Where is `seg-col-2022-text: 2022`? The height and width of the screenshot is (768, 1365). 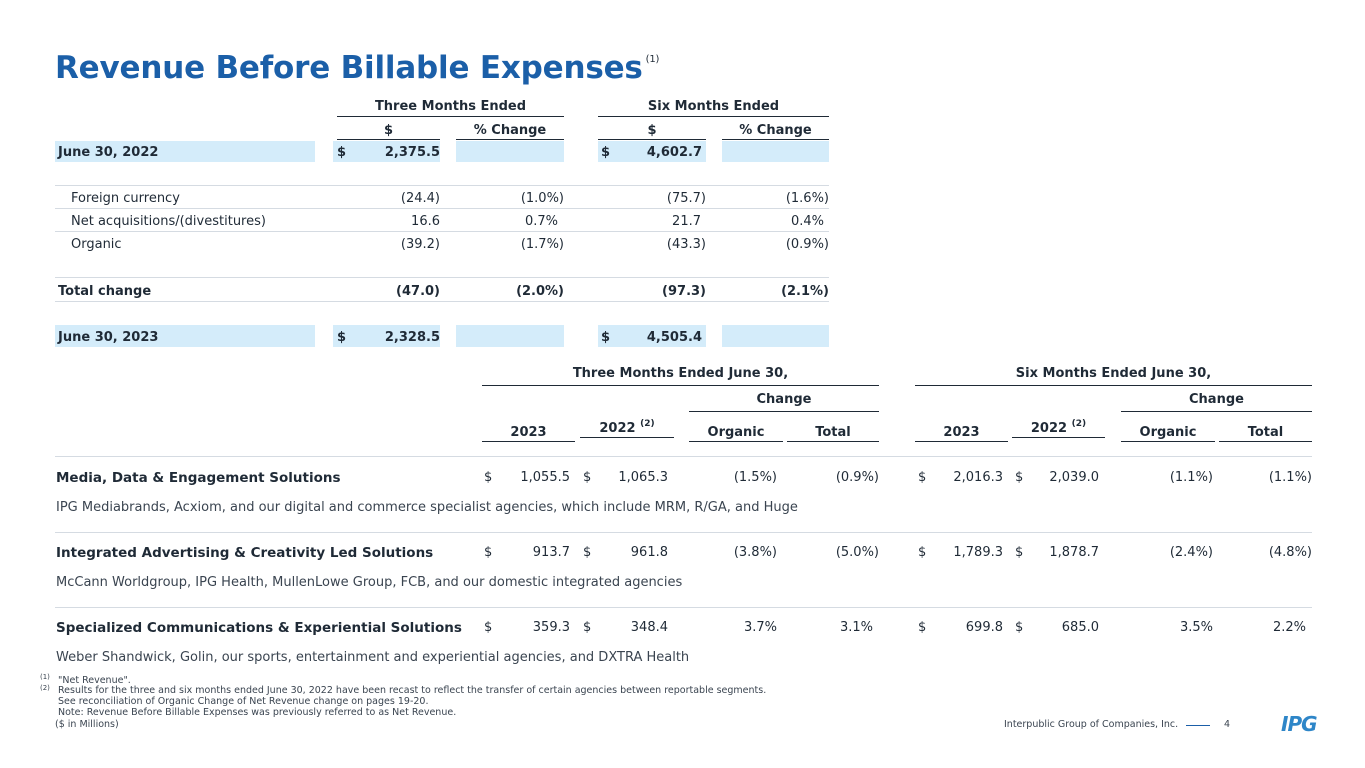 seg-col-2022-text: 2022 is located at coordinates (617, 428).